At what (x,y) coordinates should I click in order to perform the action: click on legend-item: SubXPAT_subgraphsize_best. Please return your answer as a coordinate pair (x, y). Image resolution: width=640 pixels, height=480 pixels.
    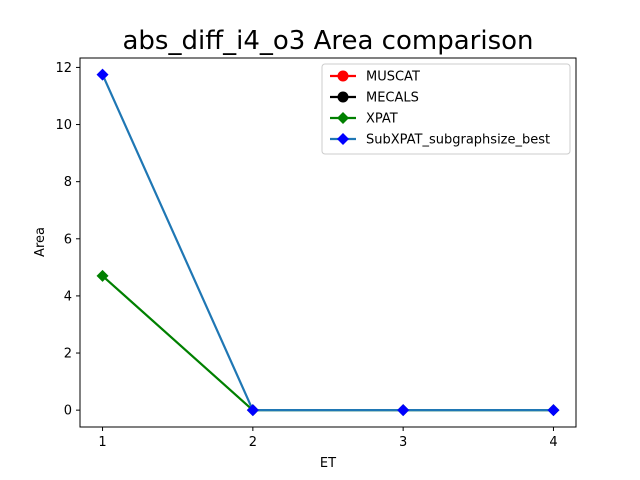
    Looking at the image, I should click on (440, 140).